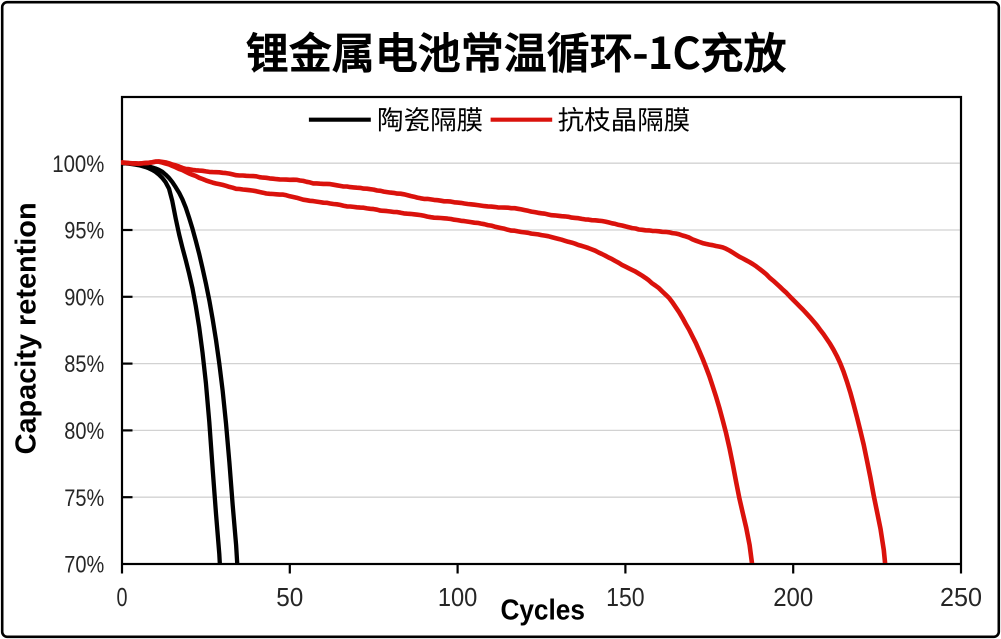  I want to click on svg-text: 100, so click(458, 597).